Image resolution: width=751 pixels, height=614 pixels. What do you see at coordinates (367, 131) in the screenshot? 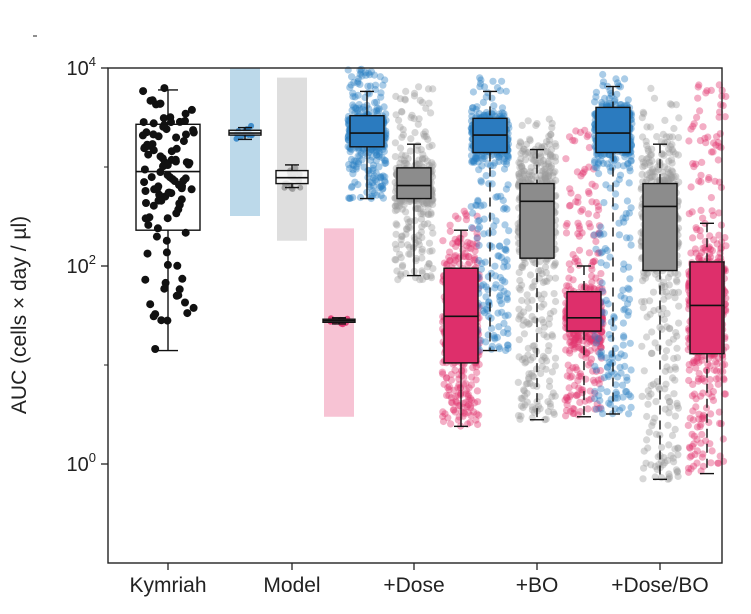
I see `box--dose-blue` at bounding box center [367, 131].